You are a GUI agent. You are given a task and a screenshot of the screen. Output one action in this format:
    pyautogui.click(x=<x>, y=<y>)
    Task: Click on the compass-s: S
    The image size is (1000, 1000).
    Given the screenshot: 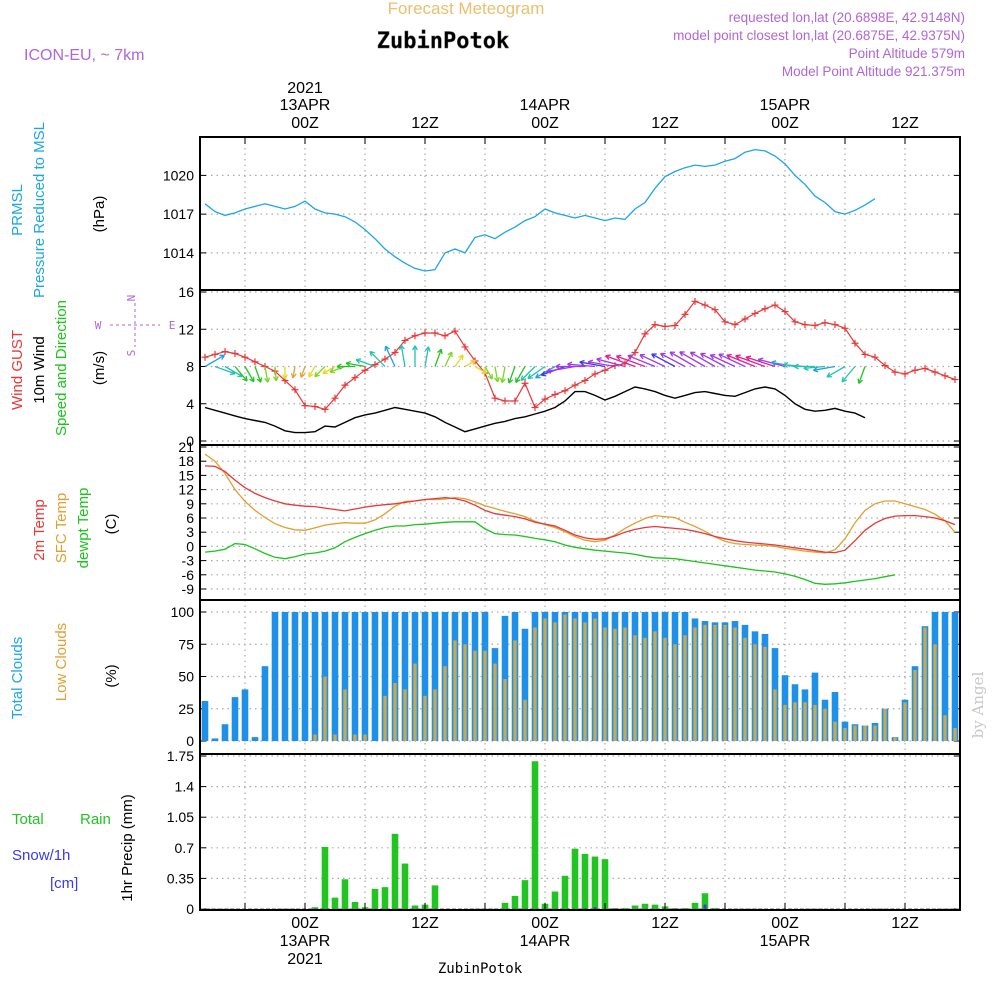 What is the action you would take?
    pyautogui.click(x=131, y=353)
    